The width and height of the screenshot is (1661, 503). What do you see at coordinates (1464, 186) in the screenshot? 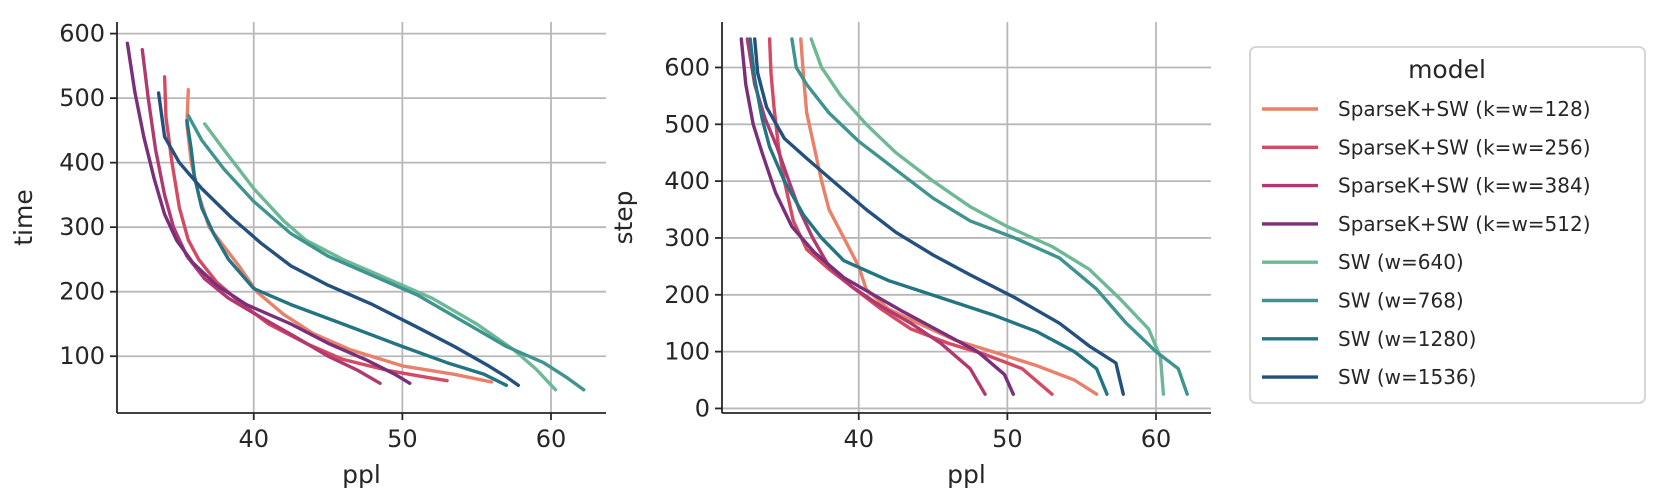
I see `legend-label: SparseK+SW (k=w=384)` at bounding box center [1464, 186].